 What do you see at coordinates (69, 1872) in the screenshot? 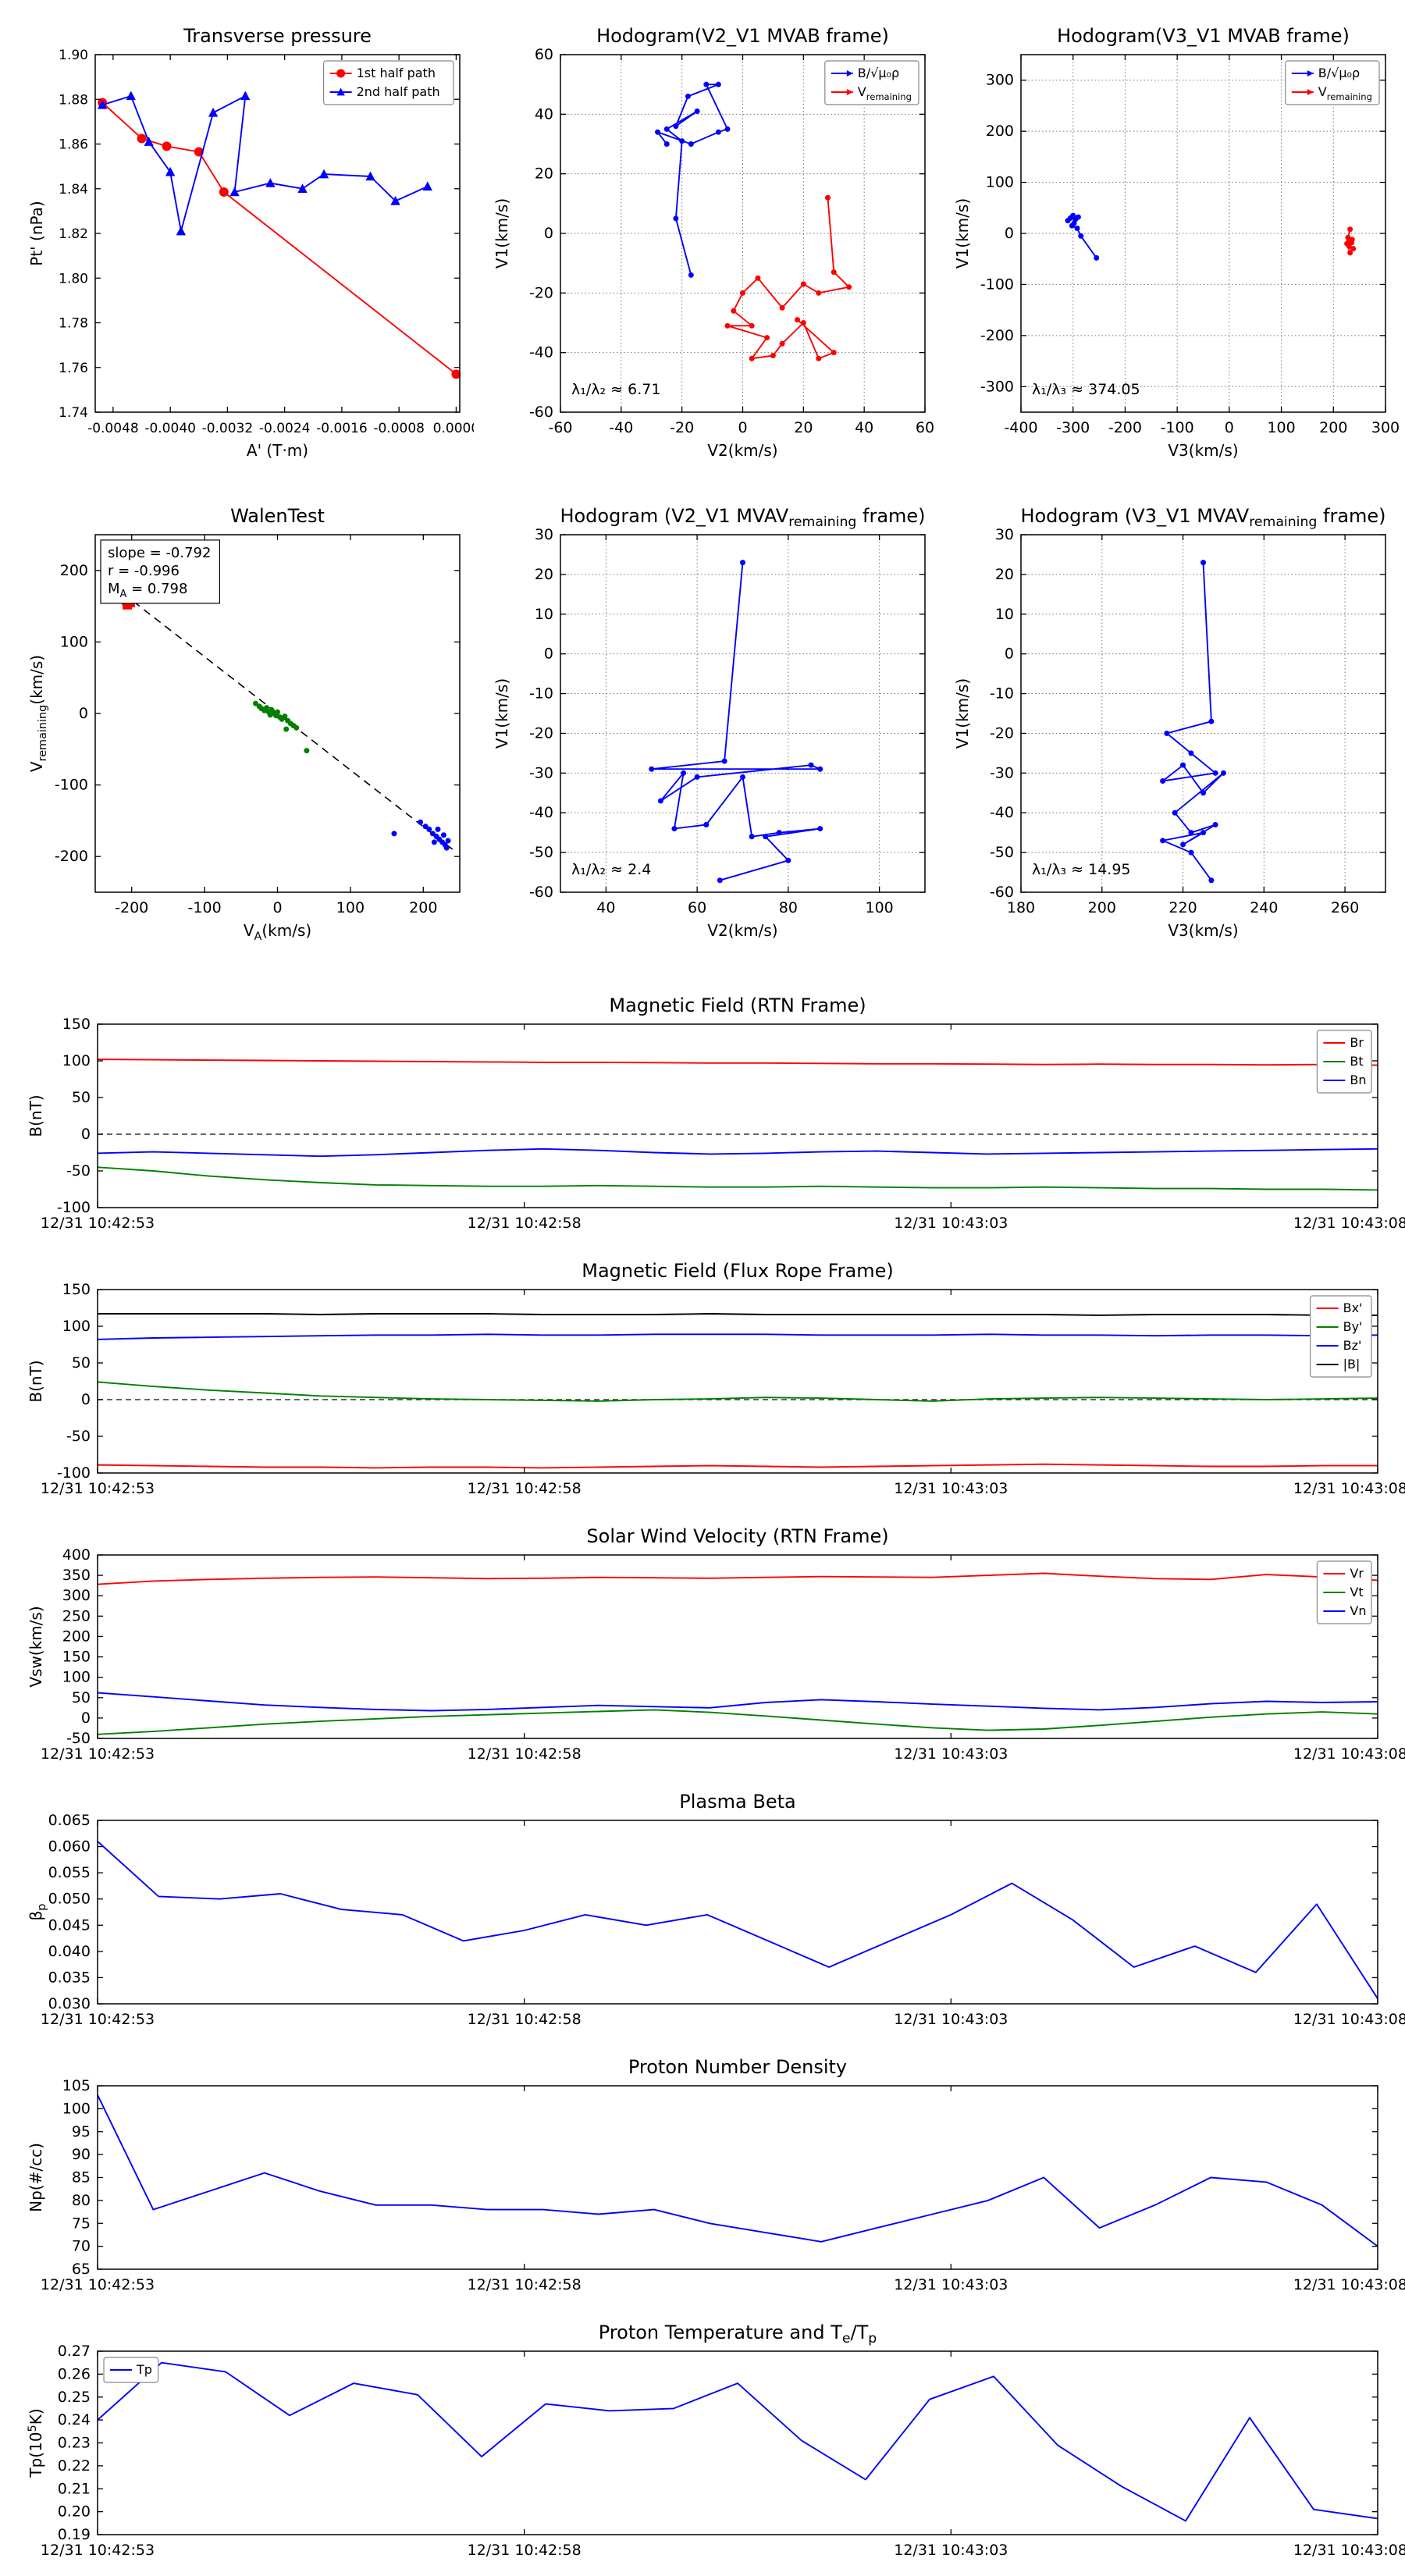
I see `svg-text: 0.055` at bounding box center [69, 1872].